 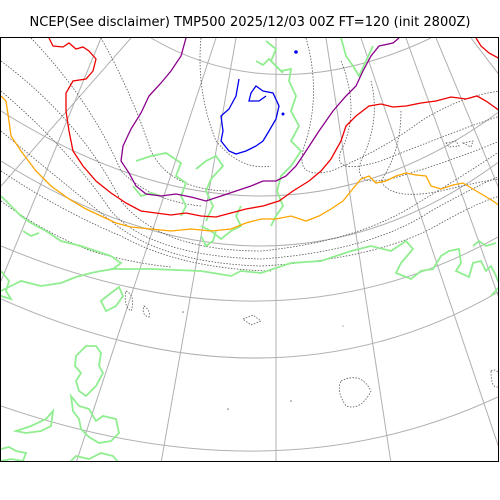 I want to click on small-marks, so click(x=263, y=360).